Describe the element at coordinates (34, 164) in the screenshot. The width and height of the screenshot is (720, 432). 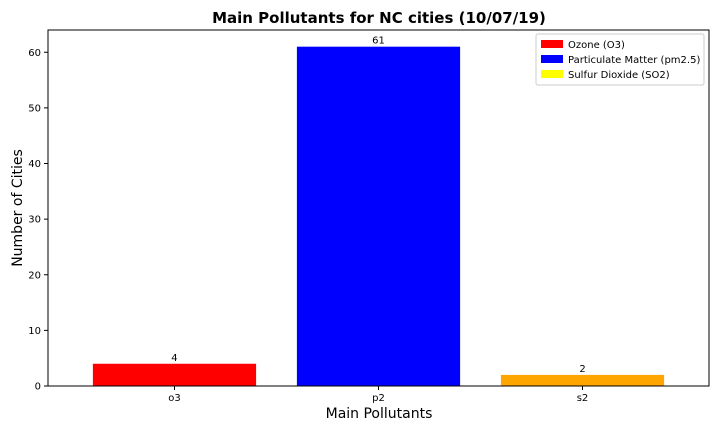
I see `y-tick-label-40: 40` at that location.